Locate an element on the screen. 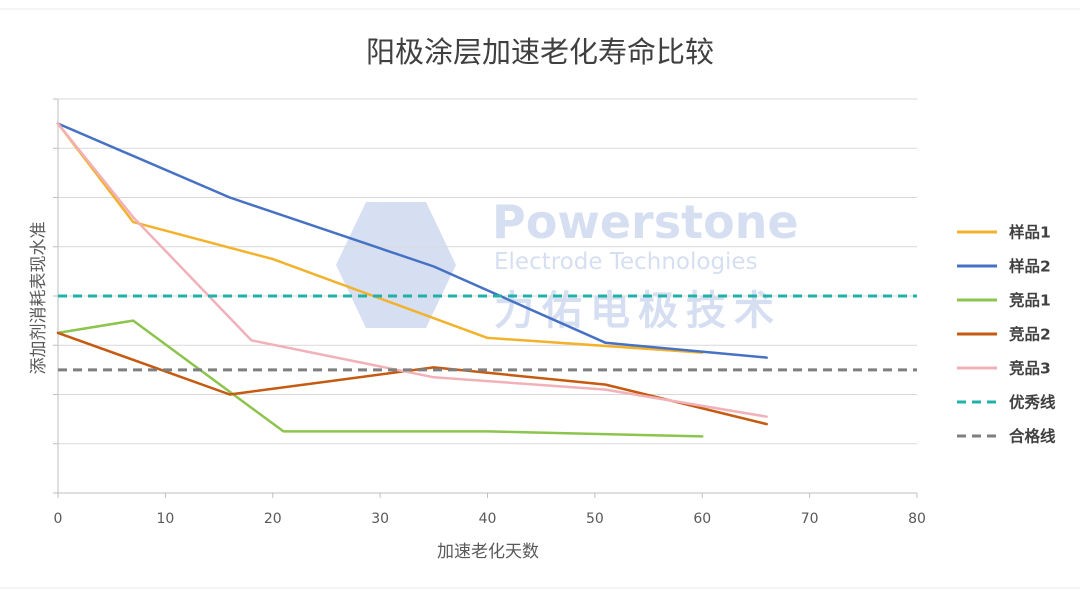 The width and height of the screenshot is (1080, 599). watermark-logo: Powerstone Electrode Technologies 力佑电极技术 is located at coordinates (567, 264).